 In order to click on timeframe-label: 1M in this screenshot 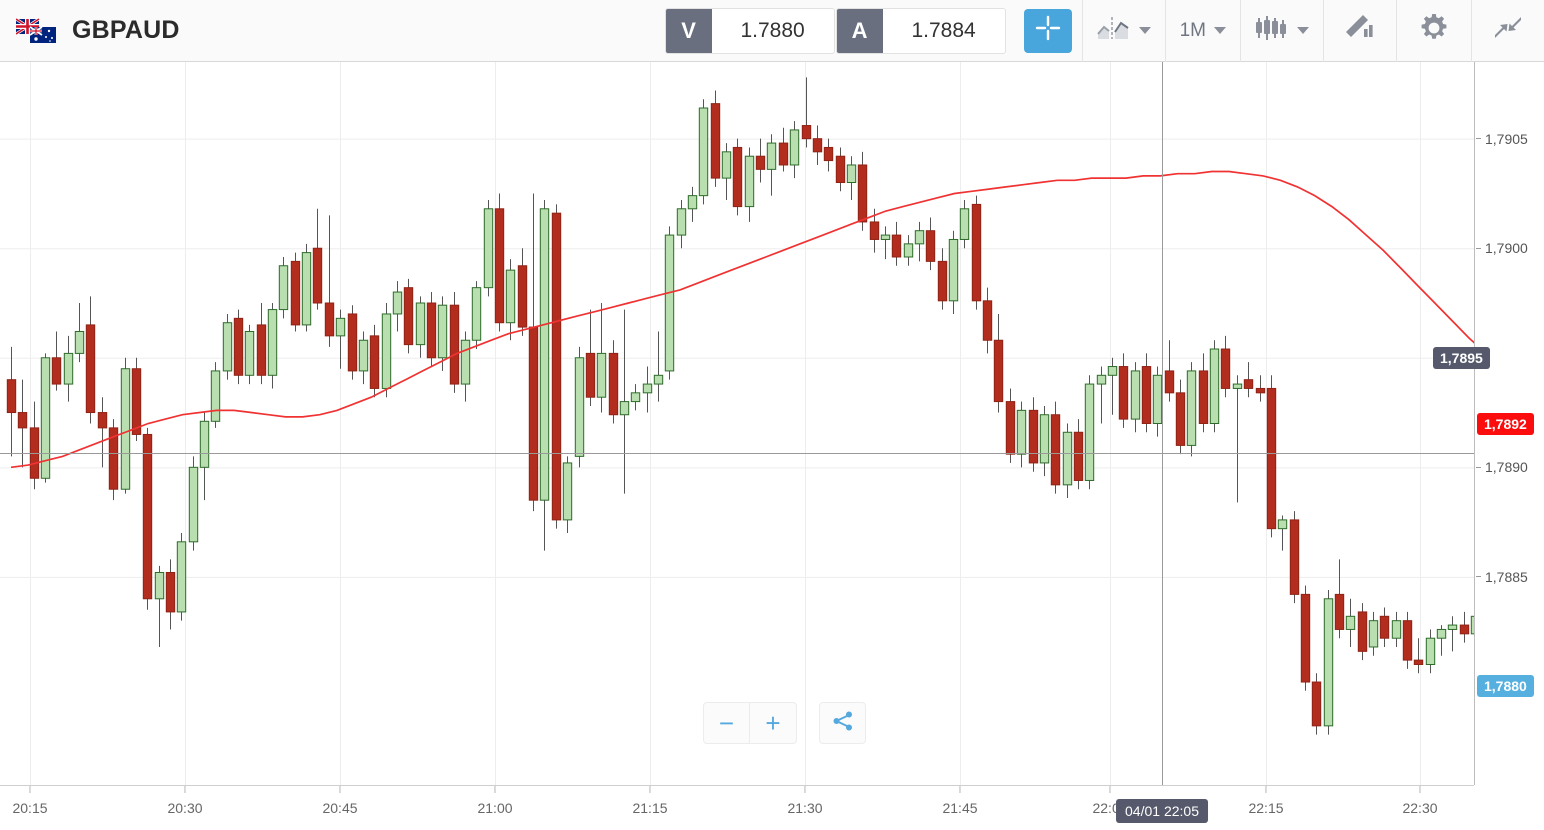, I will do `click(1192, 30)`.